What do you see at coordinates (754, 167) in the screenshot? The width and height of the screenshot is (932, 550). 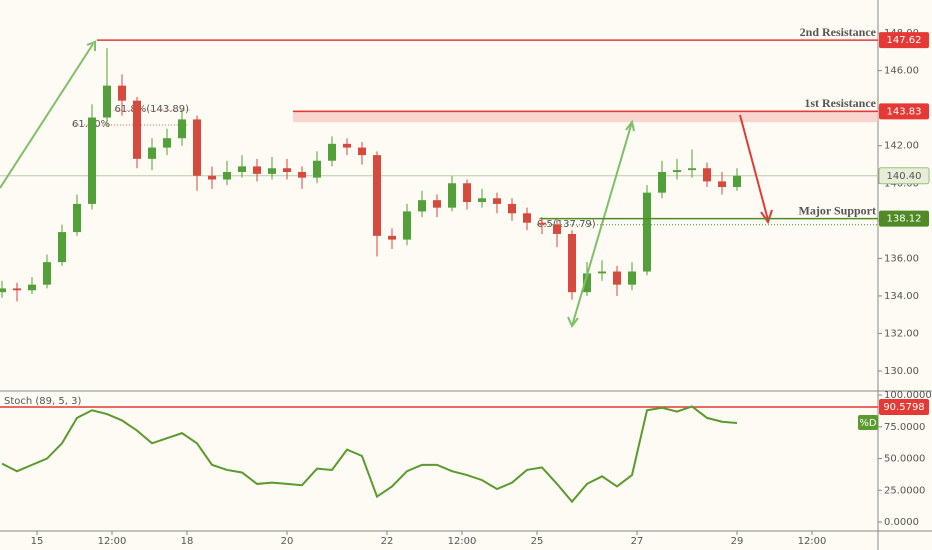 I see `forecast-arrow` at bounding box center [754, 167].